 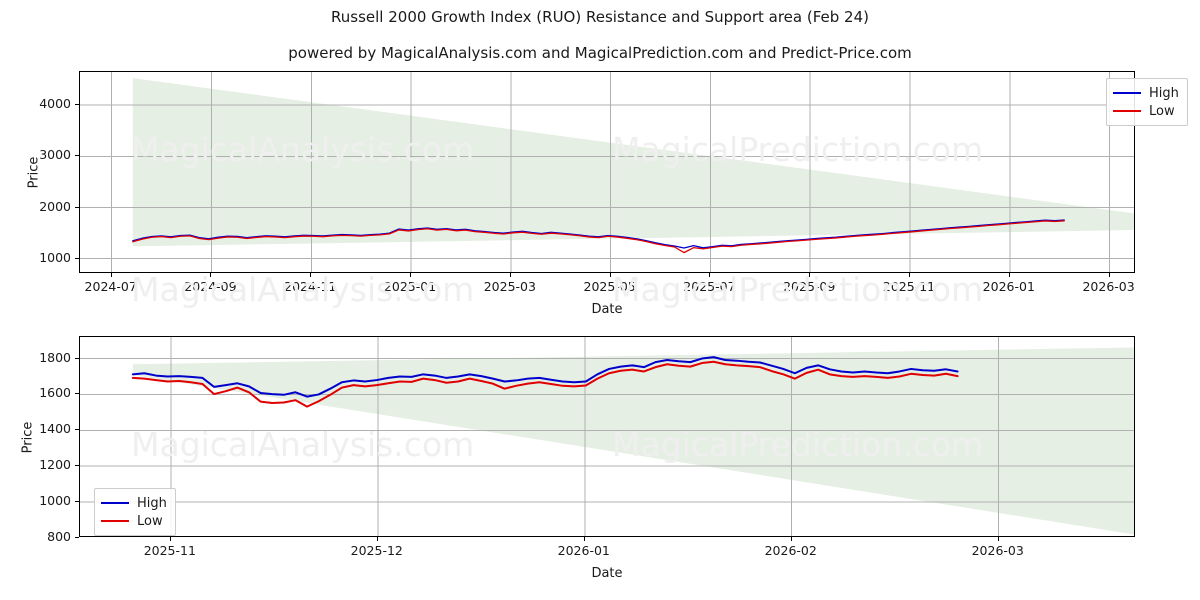 What do you see at coordinates (607, 309) in the screenshot?
I see `overview-x-axis-label: Date` at bounding box center [607, 309].